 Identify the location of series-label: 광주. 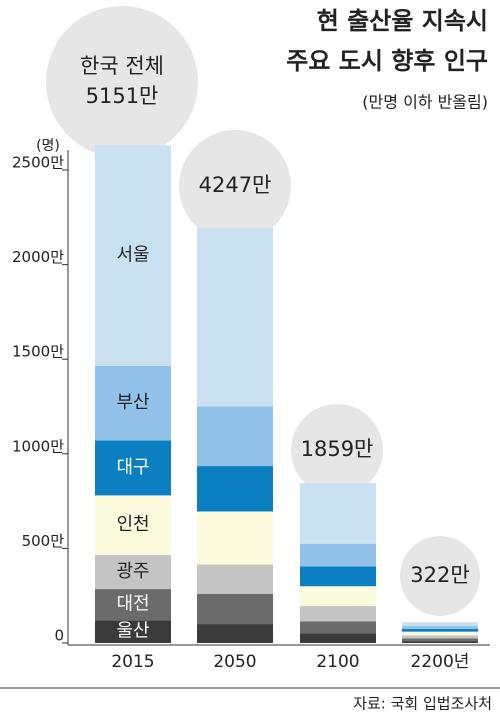
(132, 571).